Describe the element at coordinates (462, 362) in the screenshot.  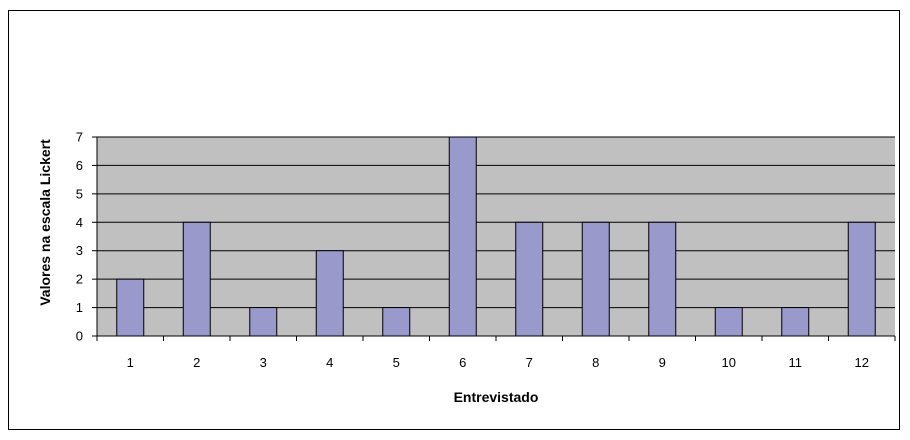
I see `x-tick-label: 6` at that location.